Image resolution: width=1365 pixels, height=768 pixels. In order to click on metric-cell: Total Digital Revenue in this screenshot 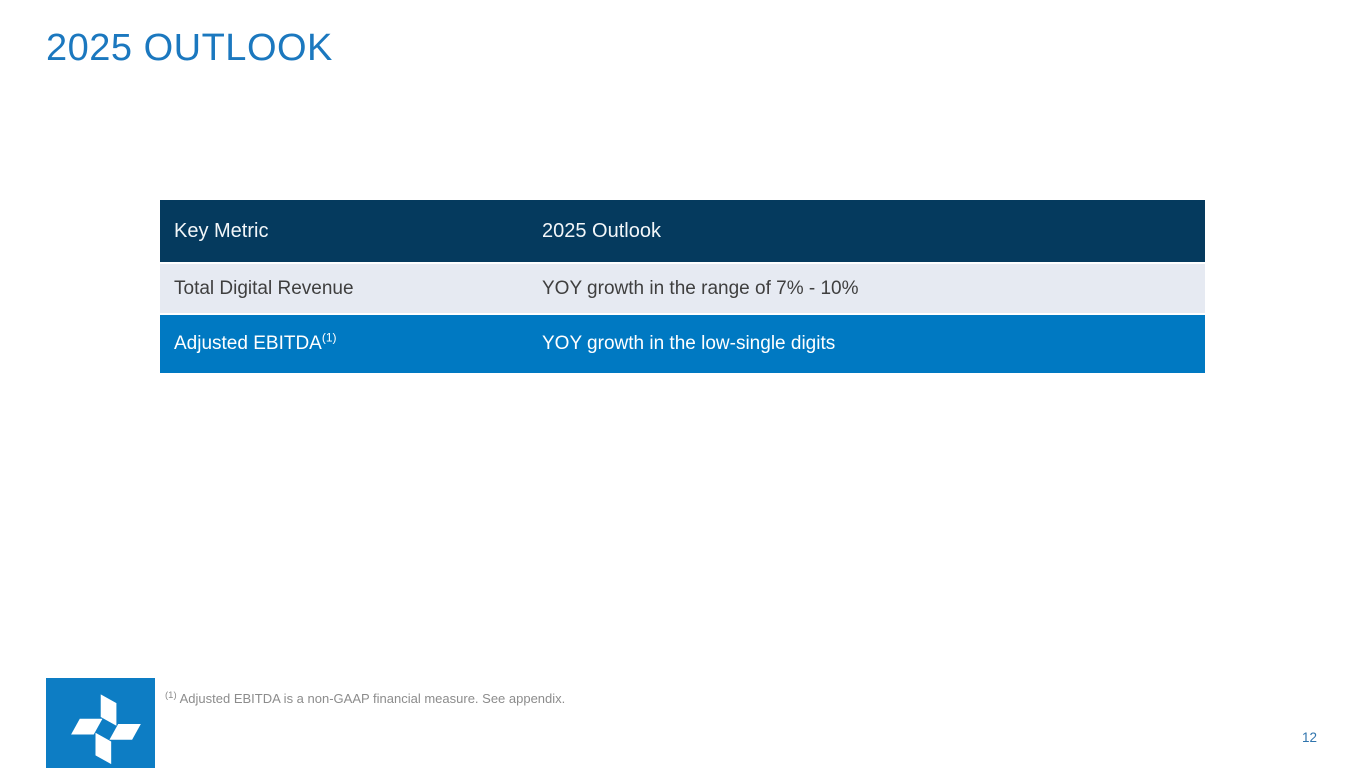, I will do `click(351, 289)`.